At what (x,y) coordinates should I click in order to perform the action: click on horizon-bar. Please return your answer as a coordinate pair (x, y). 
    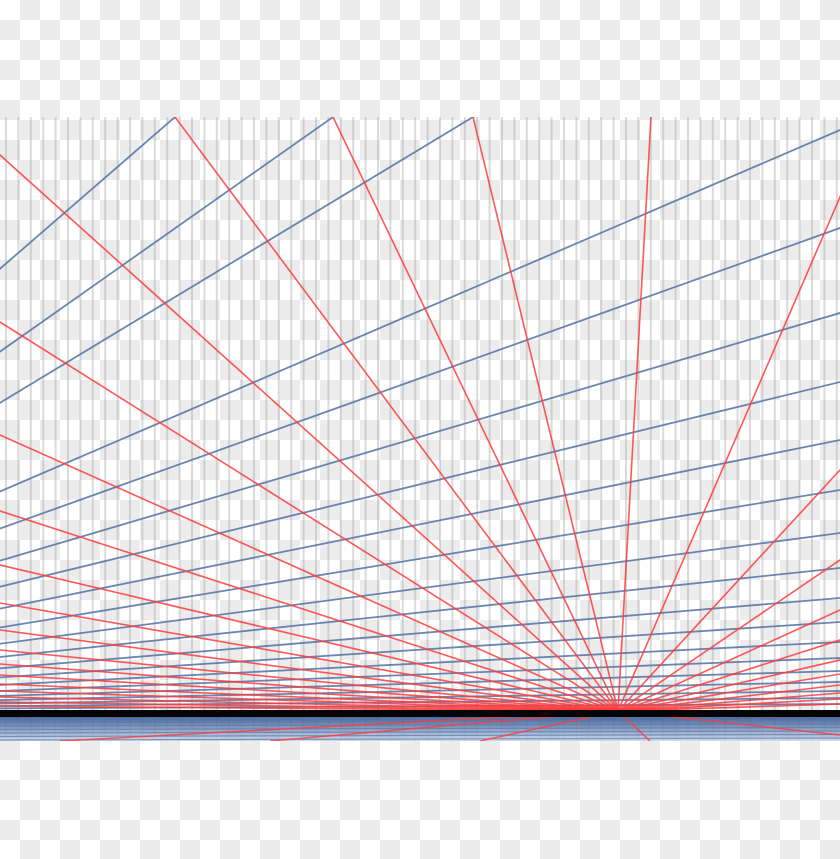
    Looking at the image, I should click on (420, 713).